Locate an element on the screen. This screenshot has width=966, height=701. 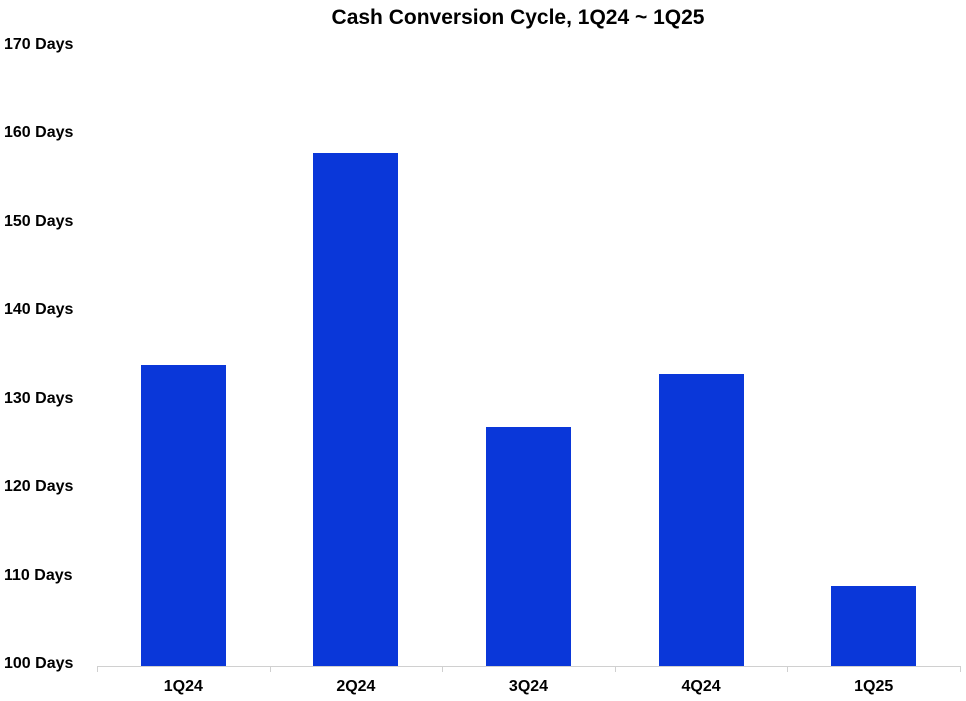
x-tick-label: 3Q24 is located at coordinates (528, 686).